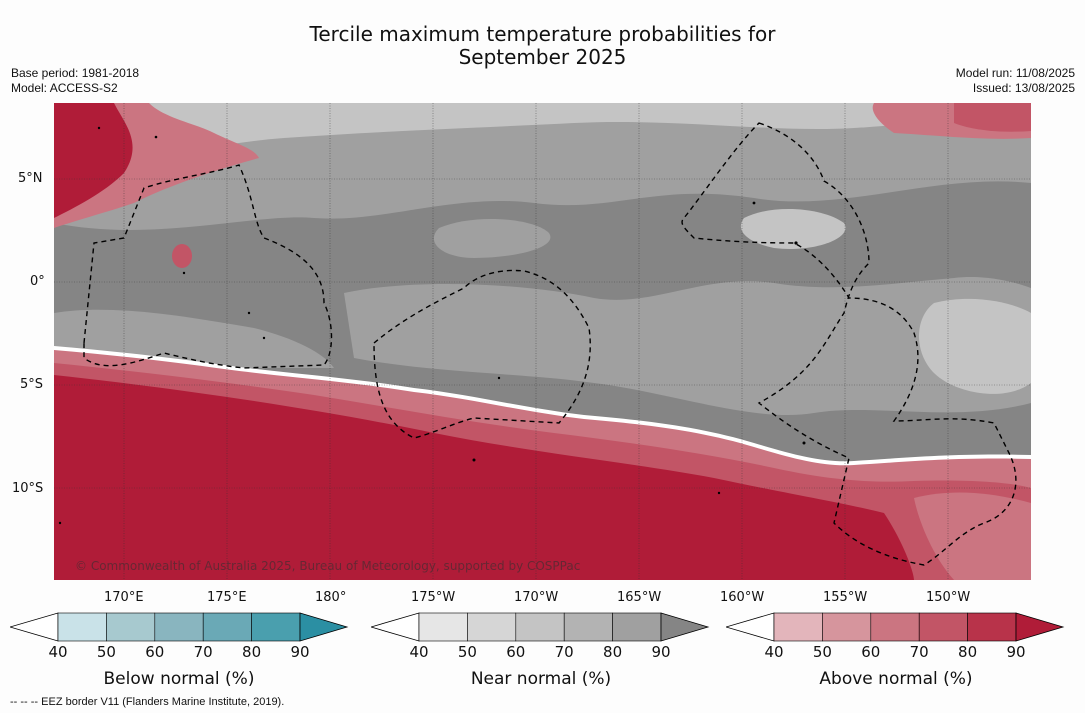 This screenshot has width=1085, height=713. Describe the element at coordinates (793, 228) in the screenshot. I see `near-normal-blob-light` at that location.